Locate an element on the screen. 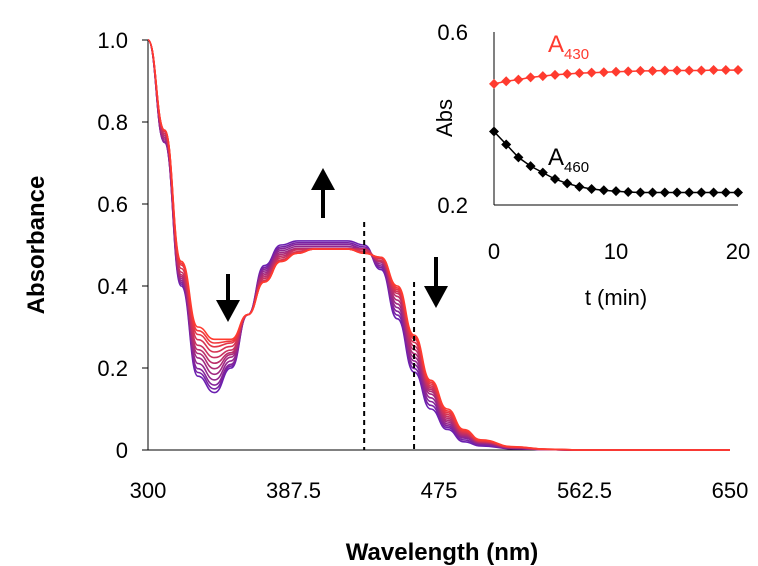 The width and height of the screenshot is (758, 566). main-y-tick-label: 0.4 is located at coordinates (112, 286).